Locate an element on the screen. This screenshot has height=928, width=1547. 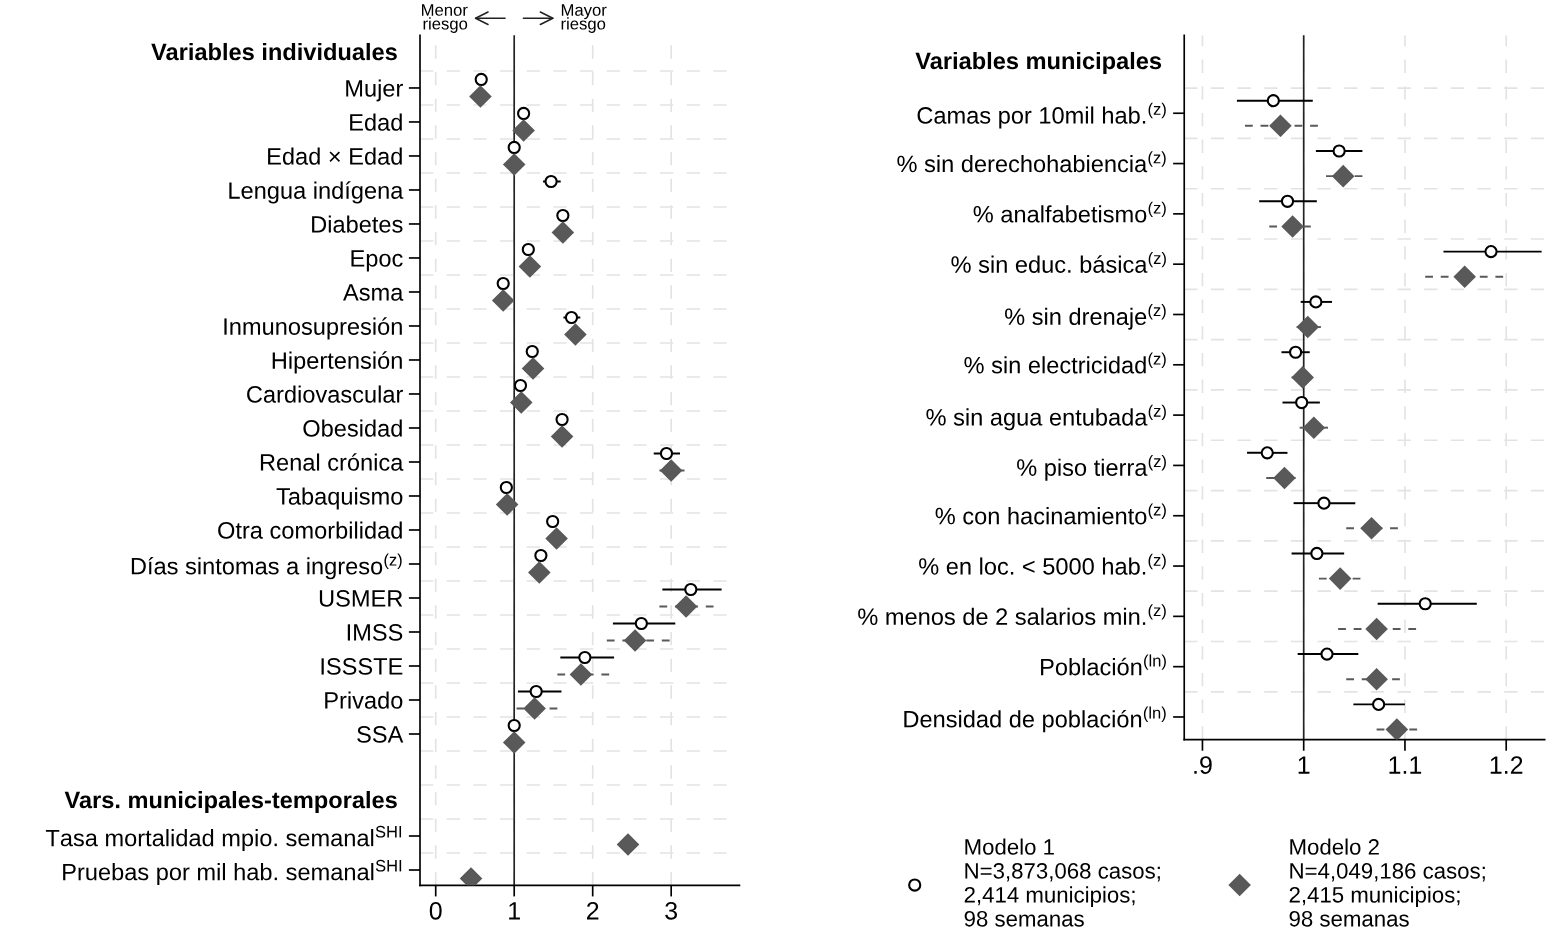
y-tick-label: Tabaquismo is located at coordinates (339, 498).